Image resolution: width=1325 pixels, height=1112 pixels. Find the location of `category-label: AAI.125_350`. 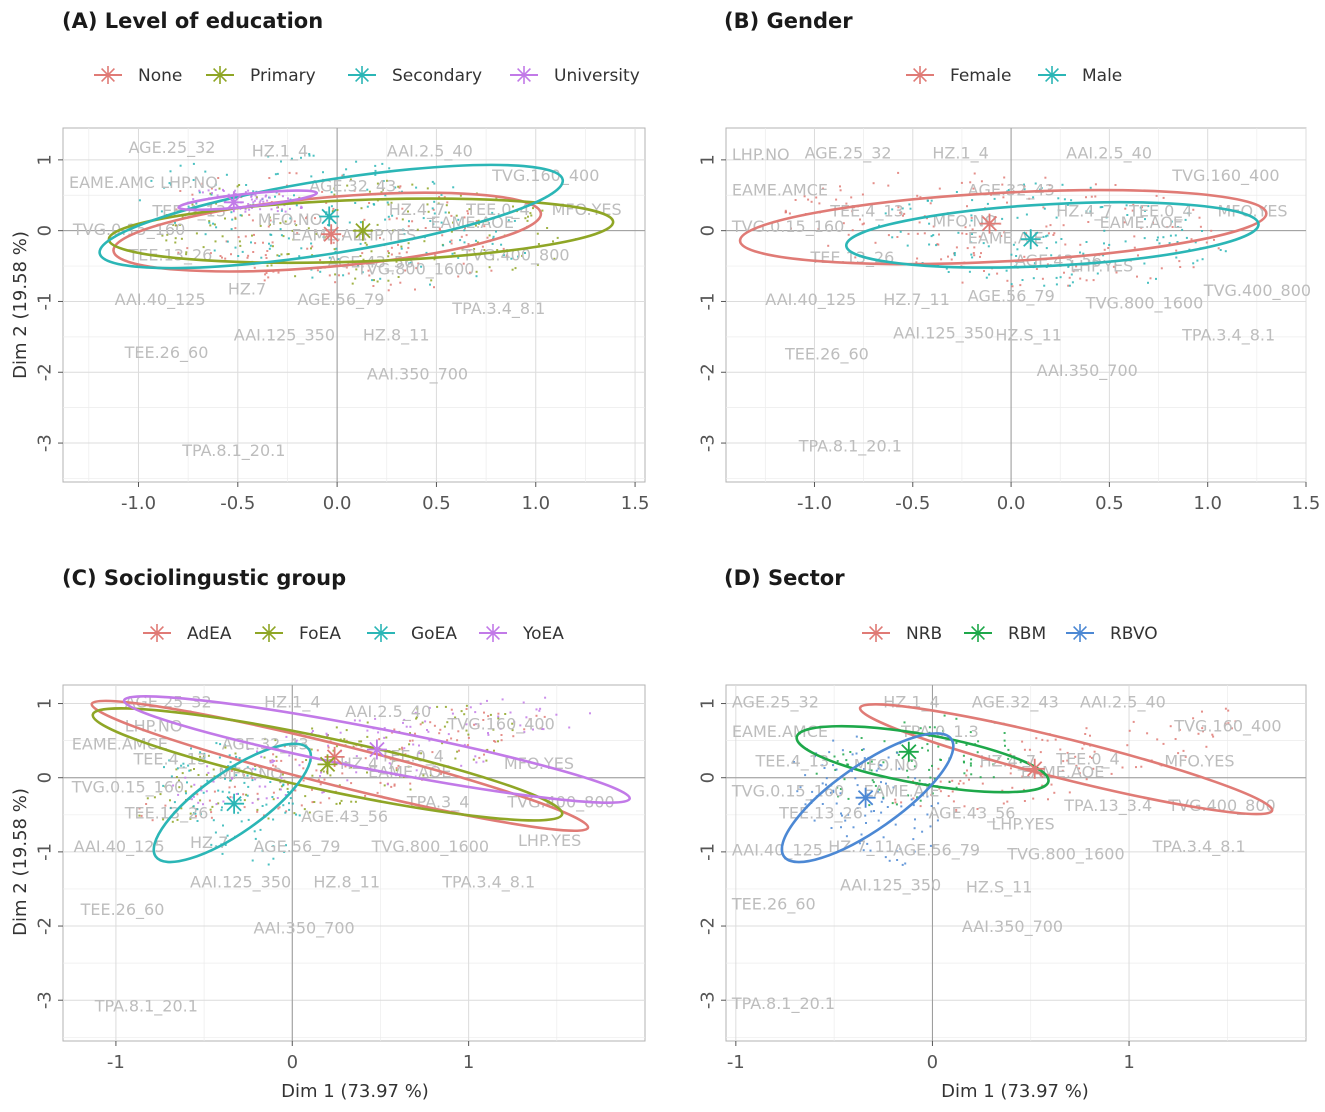

category-label: AAI.125_350 is located at coordinates (943, 333).